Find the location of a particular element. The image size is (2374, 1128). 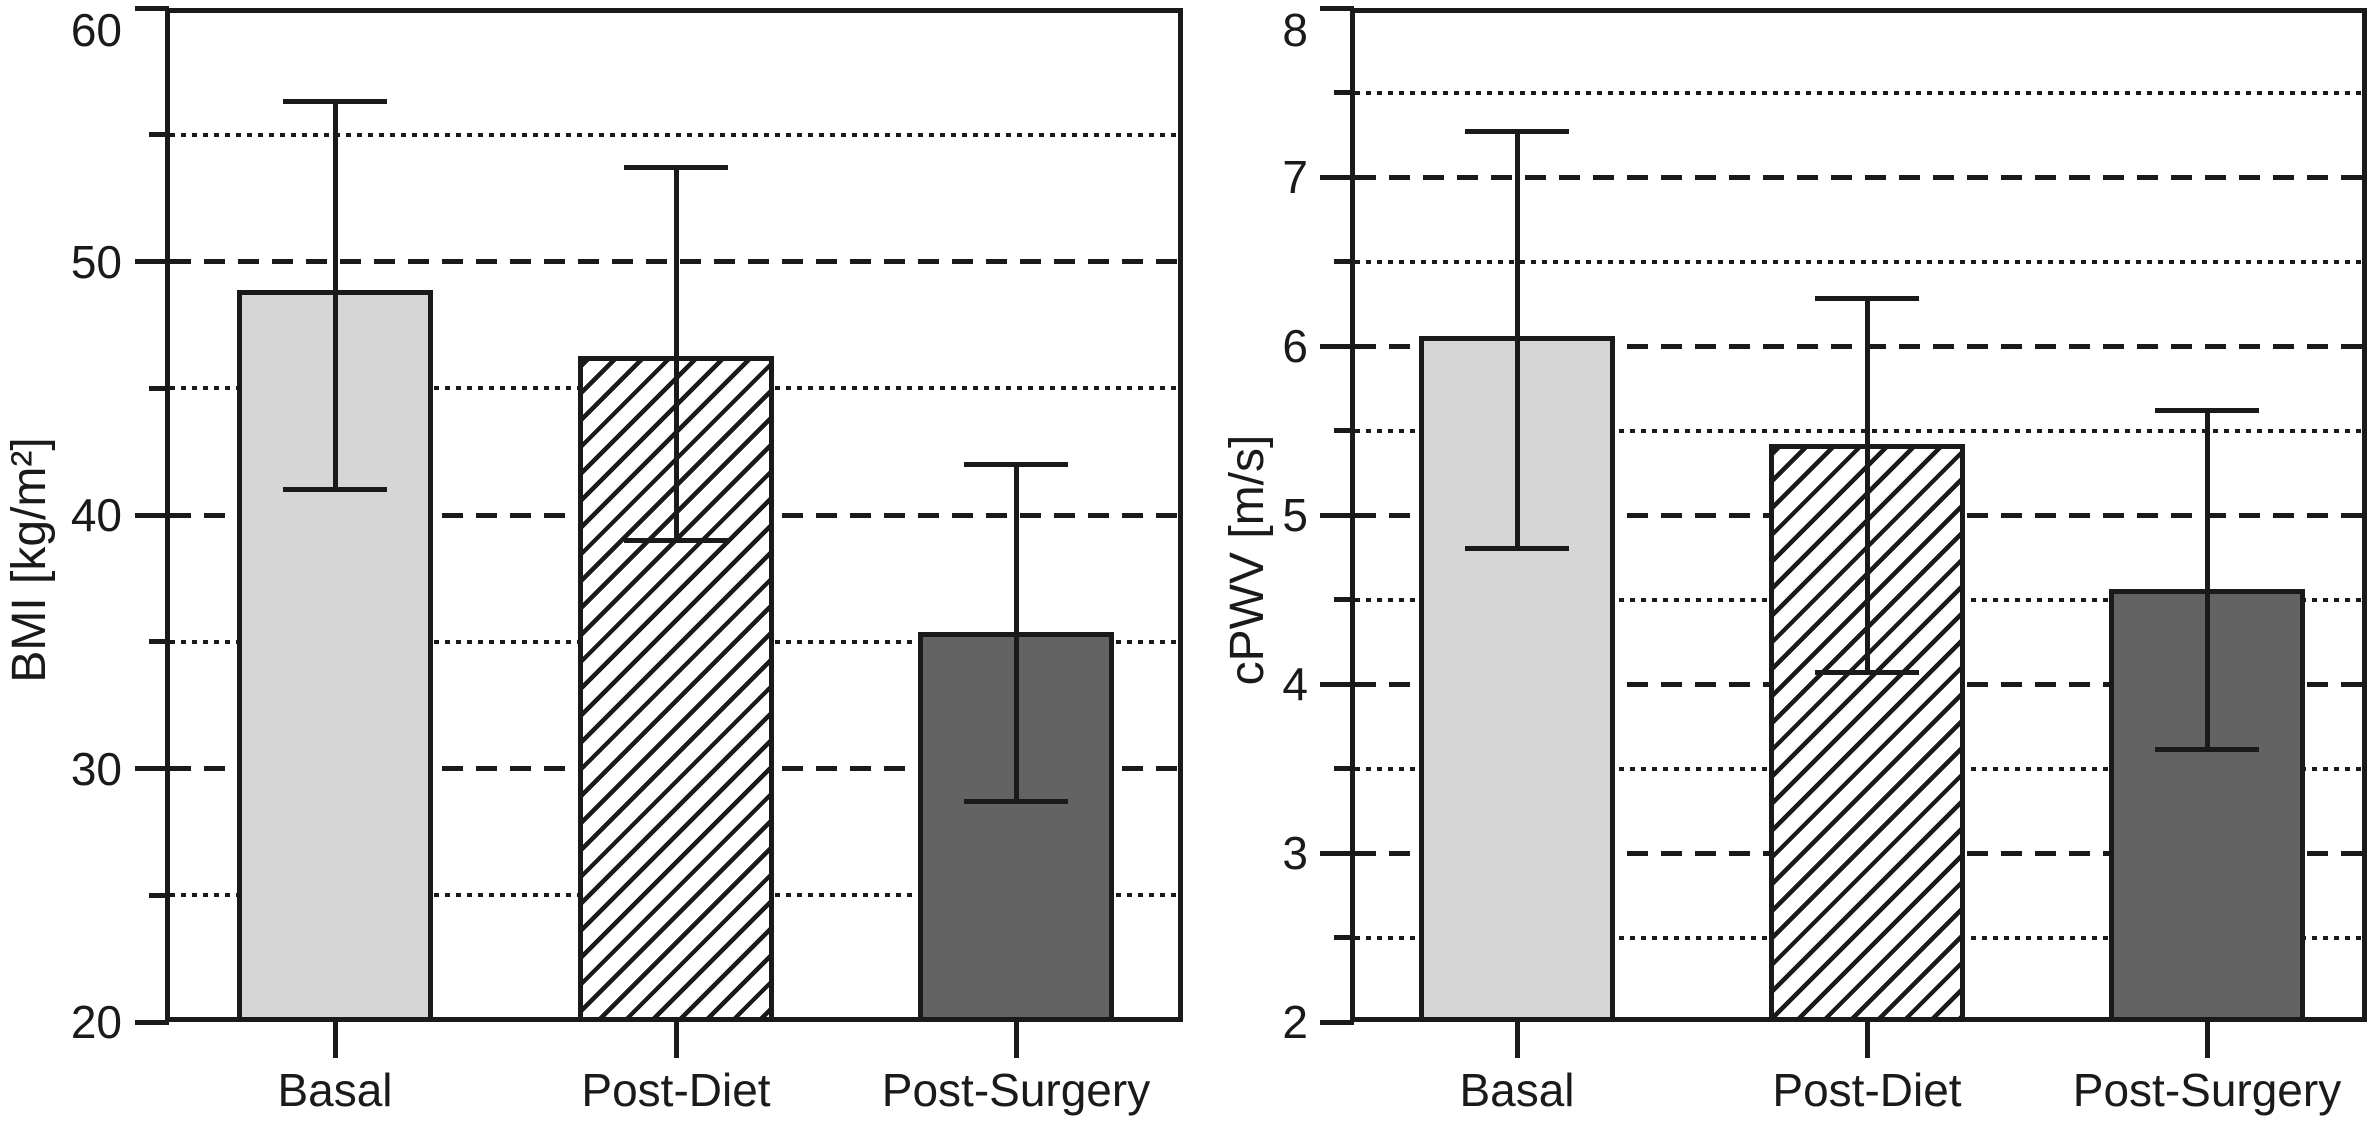

y-tick-label: 40 is located at coordinates (96, 515).